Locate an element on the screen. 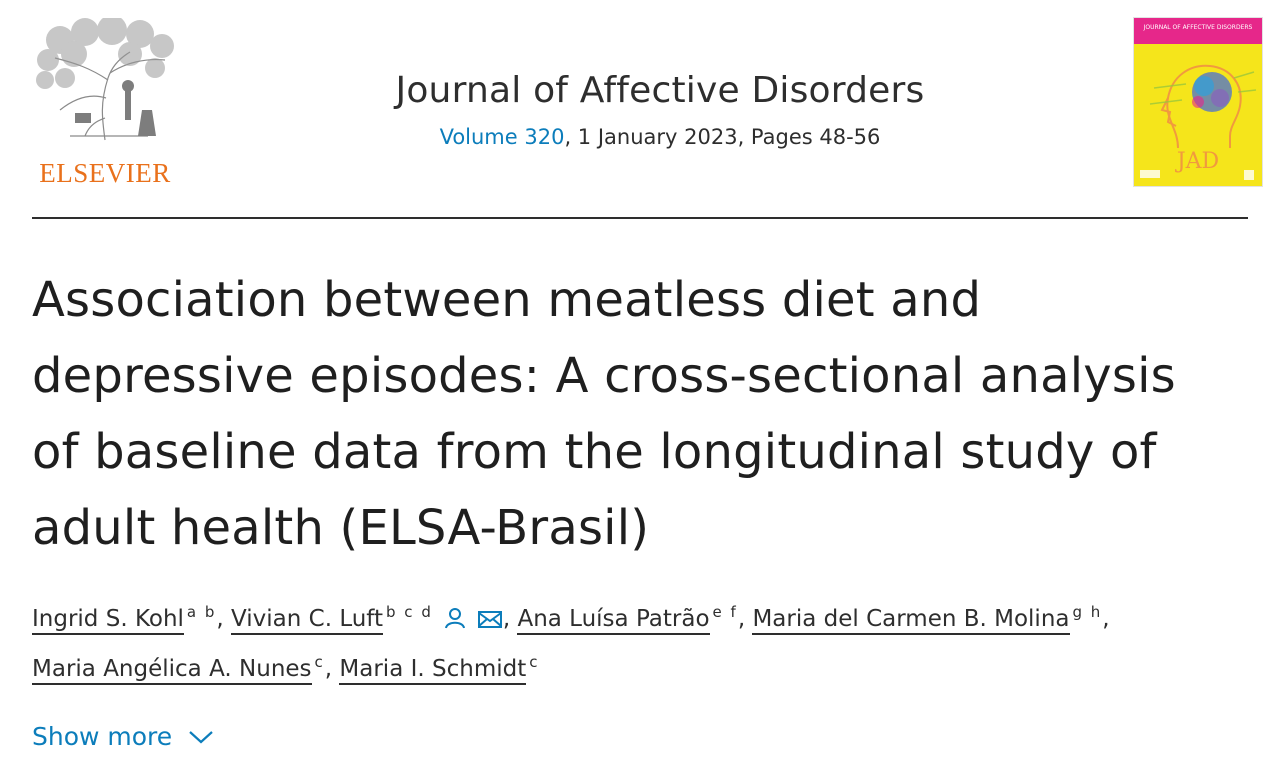  volume-link: Volume 320 is located at coordinates (502, 137).